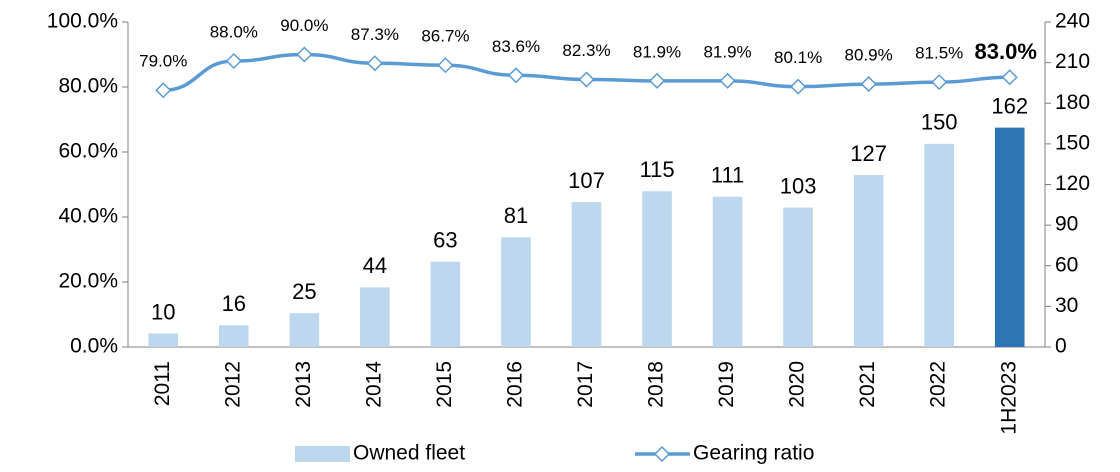 The height and width of the screenshot is (472, 1120). Describe the element at coordinates (515, 384) in the screenshot. I see `x-tick-label: 2016` at that location.